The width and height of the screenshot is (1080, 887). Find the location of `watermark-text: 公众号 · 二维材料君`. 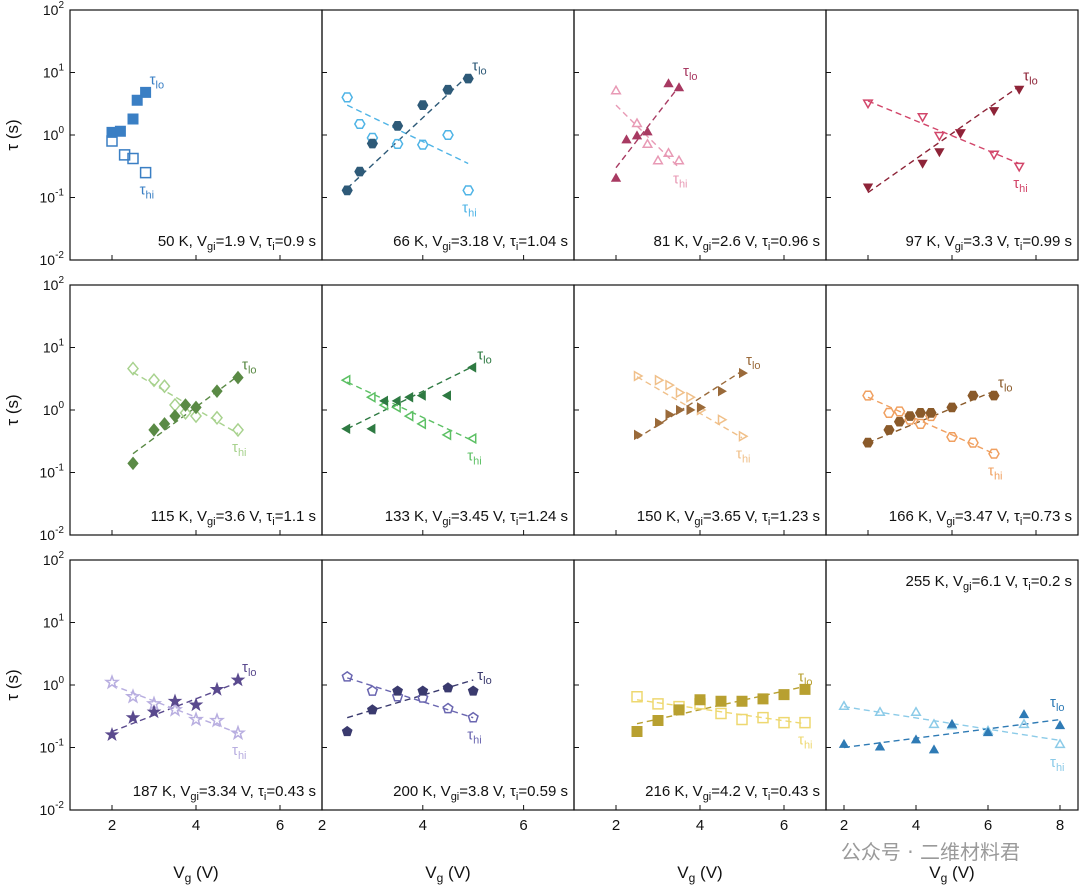

watermark-text: 公众号 · 二维材料君 is located at coordinates (930, 852).